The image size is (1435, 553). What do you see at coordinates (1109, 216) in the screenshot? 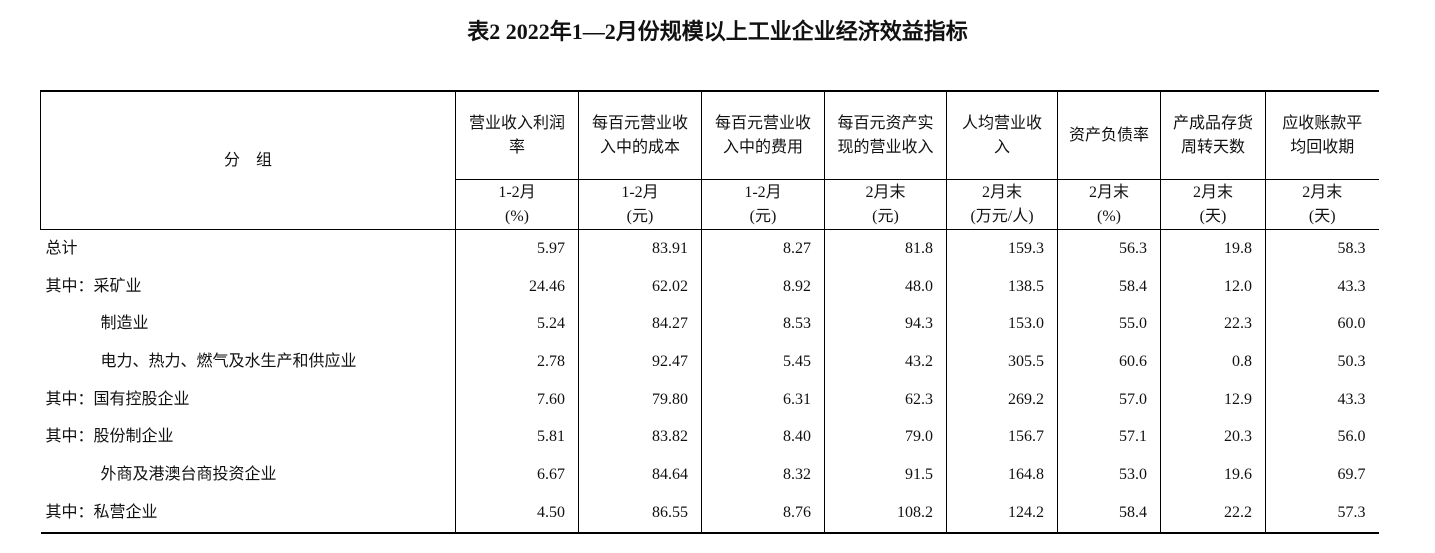
I see `column-unit-text: (%)` at bounding box center [1109, 216].